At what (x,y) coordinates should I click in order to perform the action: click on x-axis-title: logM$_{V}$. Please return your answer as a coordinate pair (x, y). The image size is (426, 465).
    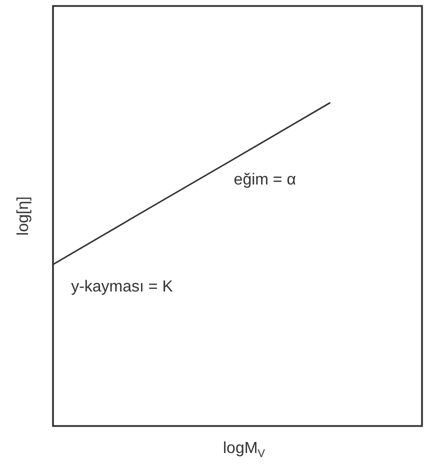
    Looking at the image, I should click on (244, 449).